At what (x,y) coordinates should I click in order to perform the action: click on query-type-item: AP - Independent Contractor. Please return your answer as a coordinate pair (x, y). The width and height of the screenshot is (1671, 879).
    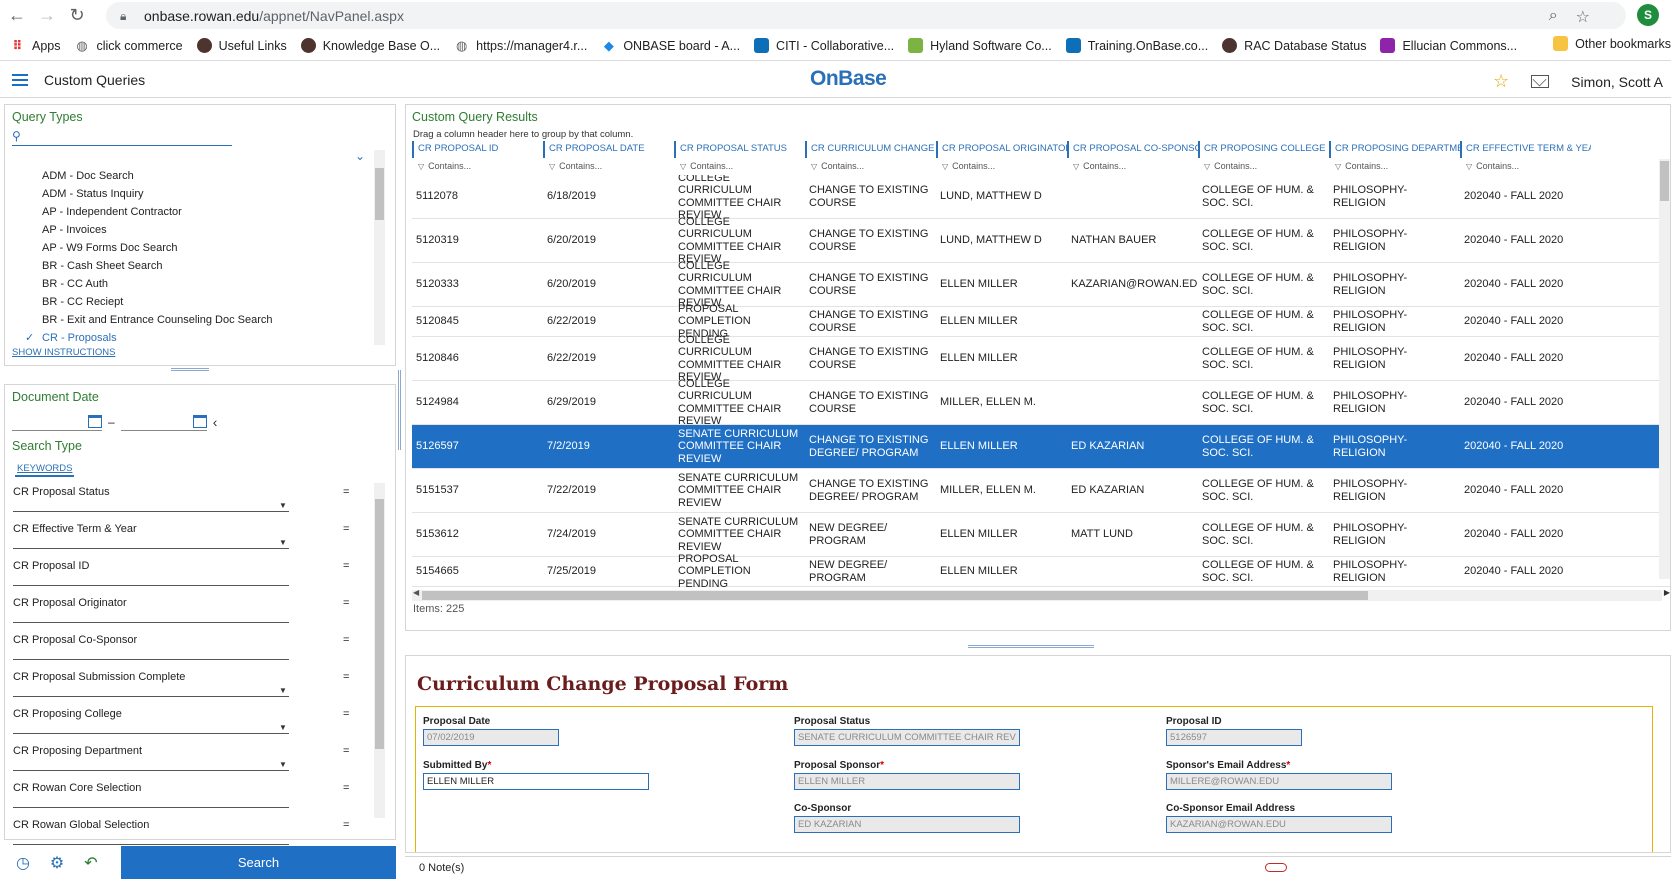
    Looking at the image, I should click on (112, 212).